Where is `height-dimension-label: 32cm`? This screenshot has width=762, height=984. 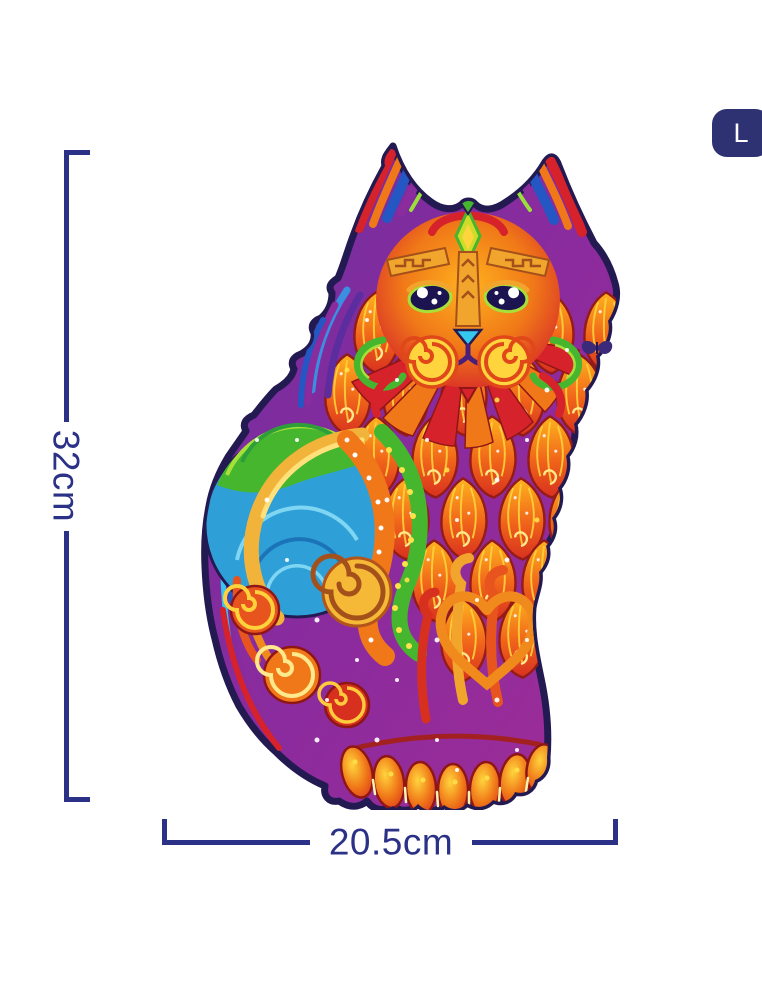
height-dimension-label: 32cm is located at coordinates (66, 476).